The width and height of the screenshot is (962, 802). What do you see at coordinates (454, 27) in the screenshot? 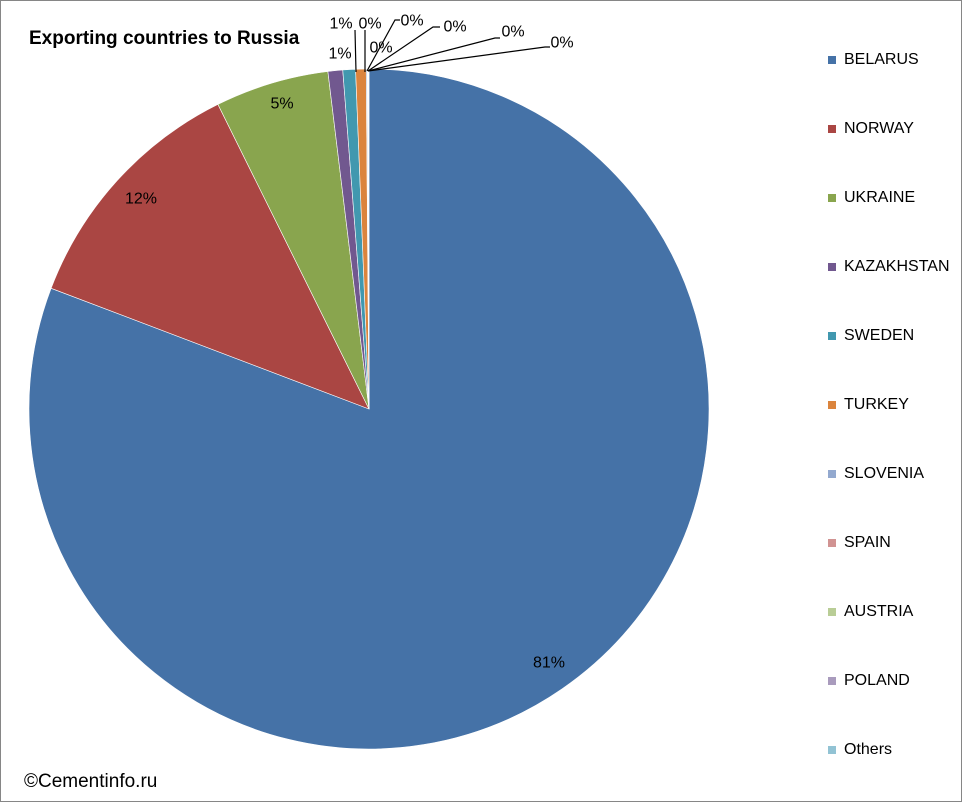
I see `data-label-austria: 0%` at bounding box center [454, 27].